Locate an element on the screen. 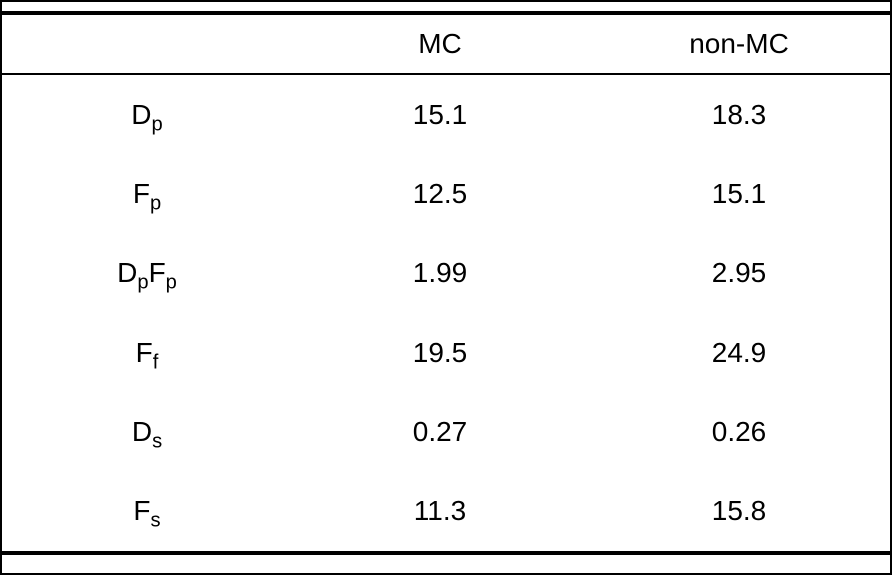 The width and height of the screenshot is (892, 575). header-mc: MC is located at coordinates (440, 43).